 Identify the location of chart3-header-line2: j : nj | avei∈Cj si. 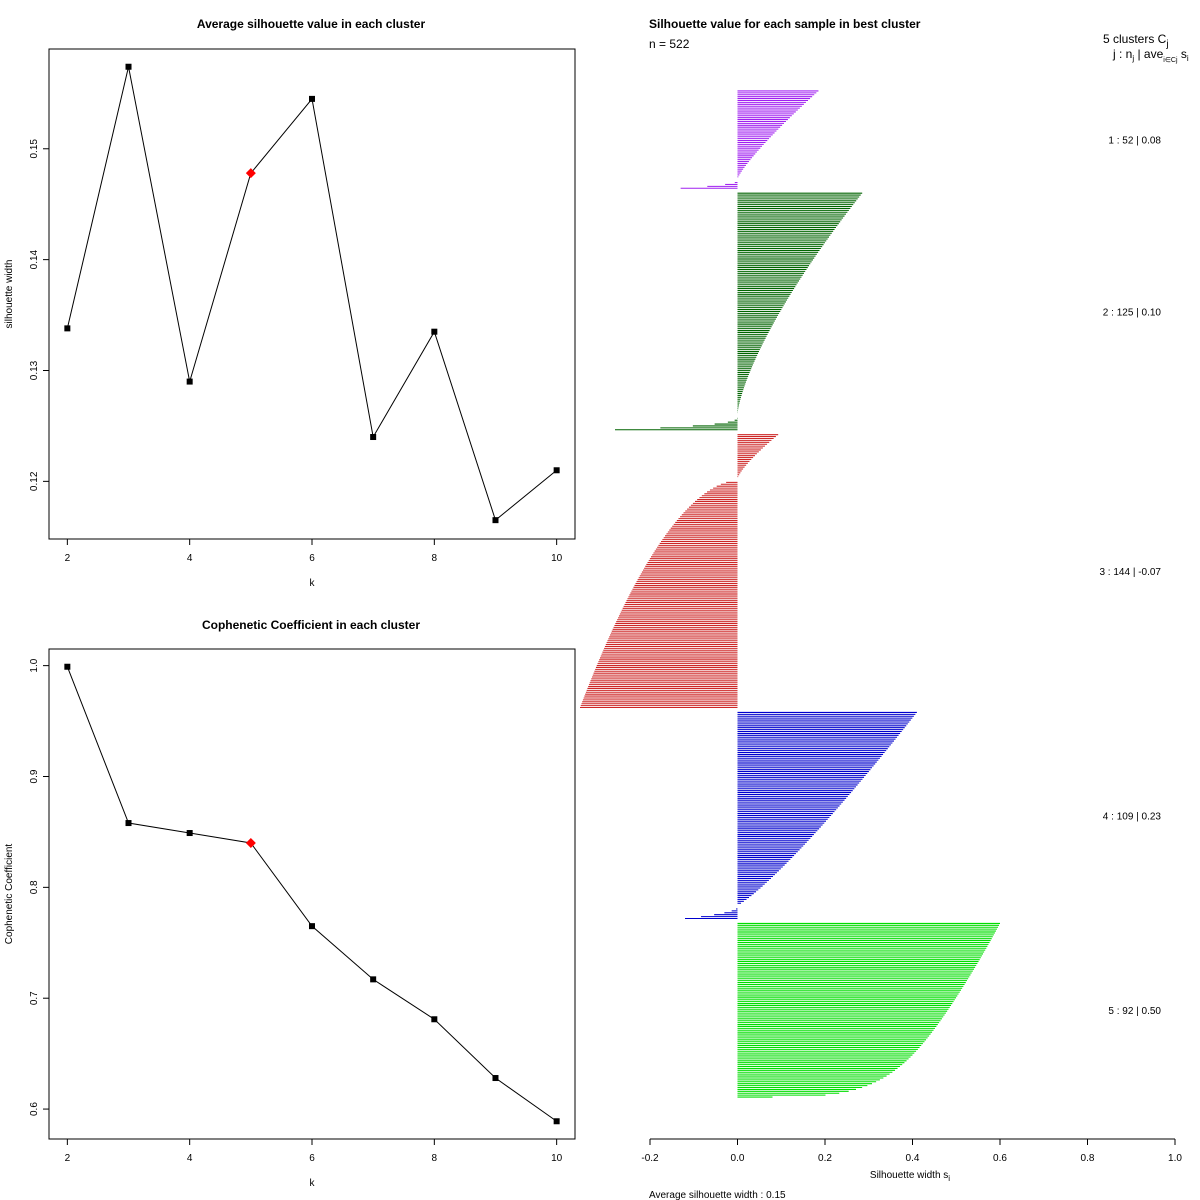
(1150, 55).